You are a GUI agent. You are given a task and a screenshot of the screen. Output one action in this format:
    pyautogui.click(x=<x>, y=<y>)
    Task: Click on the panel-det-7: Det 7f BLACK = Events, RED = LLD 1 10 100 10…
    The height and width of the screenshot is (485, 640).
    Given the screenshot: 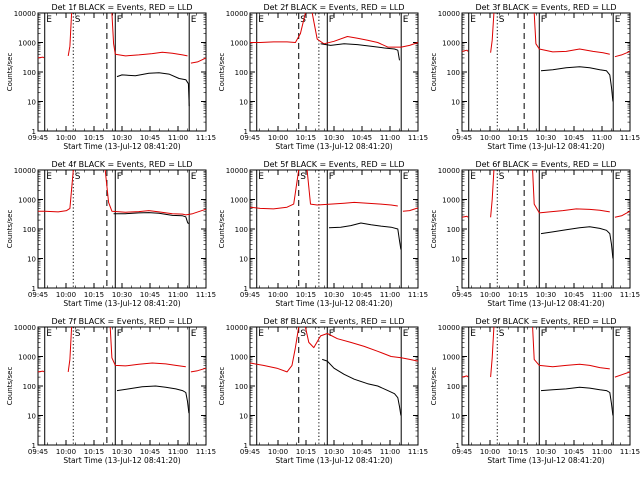 What is the action you would take?
    pyautogui.click(x=111, y=391)
    